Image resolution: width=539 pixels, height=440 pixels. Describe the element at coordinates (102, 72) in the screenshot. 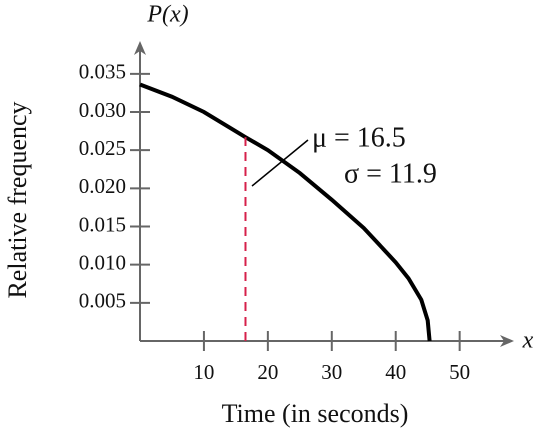

I see `y-tick-label: 0.035` at that location.